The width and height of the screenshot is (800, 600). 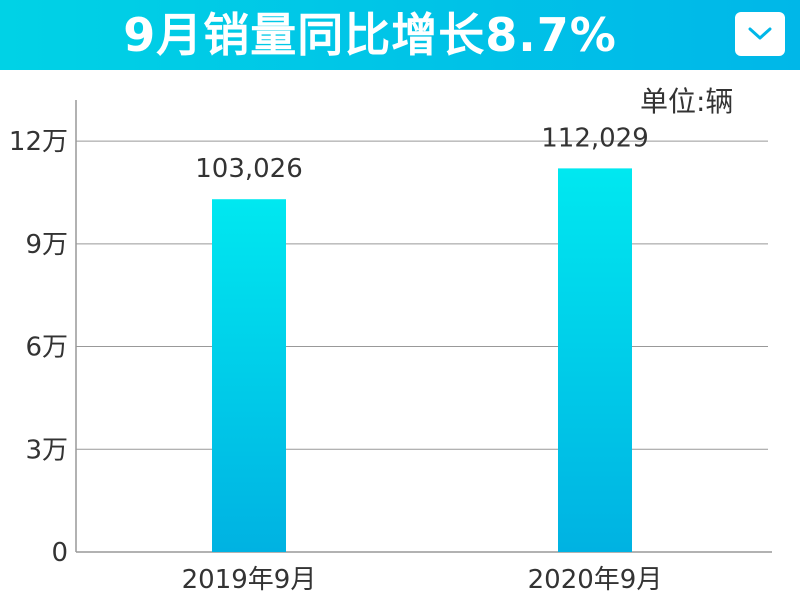 What do you see at coordinates (687, 101) in the screenshot?
I see `unit-label: 单位:辆` at bounding box center [687, 101].